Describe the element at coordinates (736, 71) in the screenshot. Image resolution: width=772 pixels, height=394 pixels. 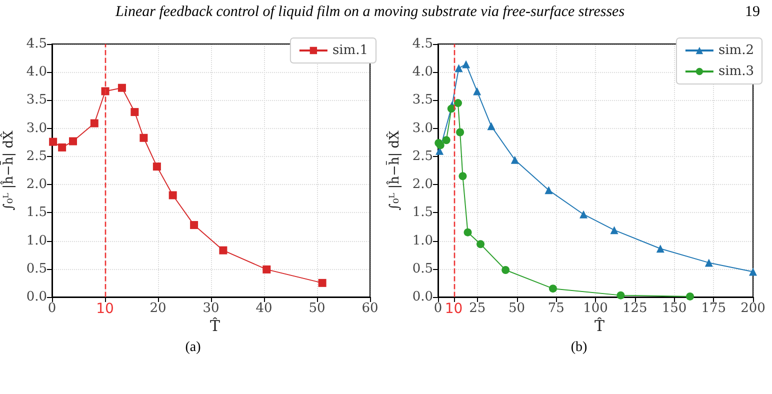
I see `legend-label: sim.3` at that location.